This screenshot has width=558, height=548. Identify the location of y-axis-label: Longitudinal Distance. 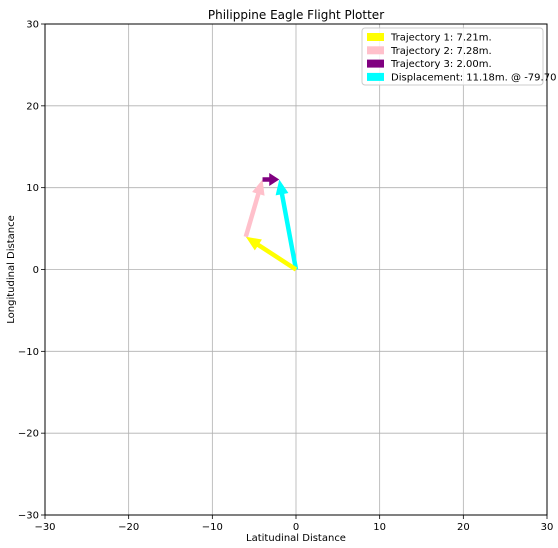
(11, 269).